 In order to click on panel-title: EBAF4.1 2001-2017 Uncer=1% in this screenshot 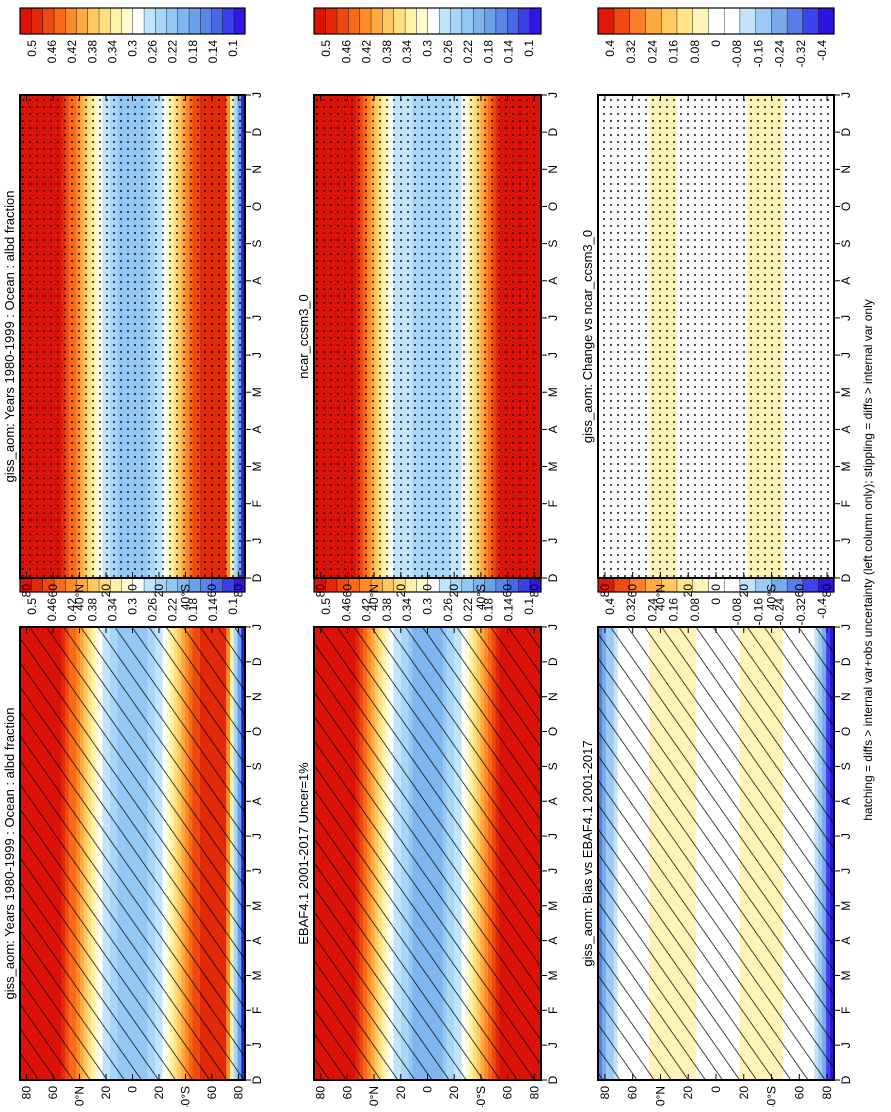, I will do `click(303, 853)`.